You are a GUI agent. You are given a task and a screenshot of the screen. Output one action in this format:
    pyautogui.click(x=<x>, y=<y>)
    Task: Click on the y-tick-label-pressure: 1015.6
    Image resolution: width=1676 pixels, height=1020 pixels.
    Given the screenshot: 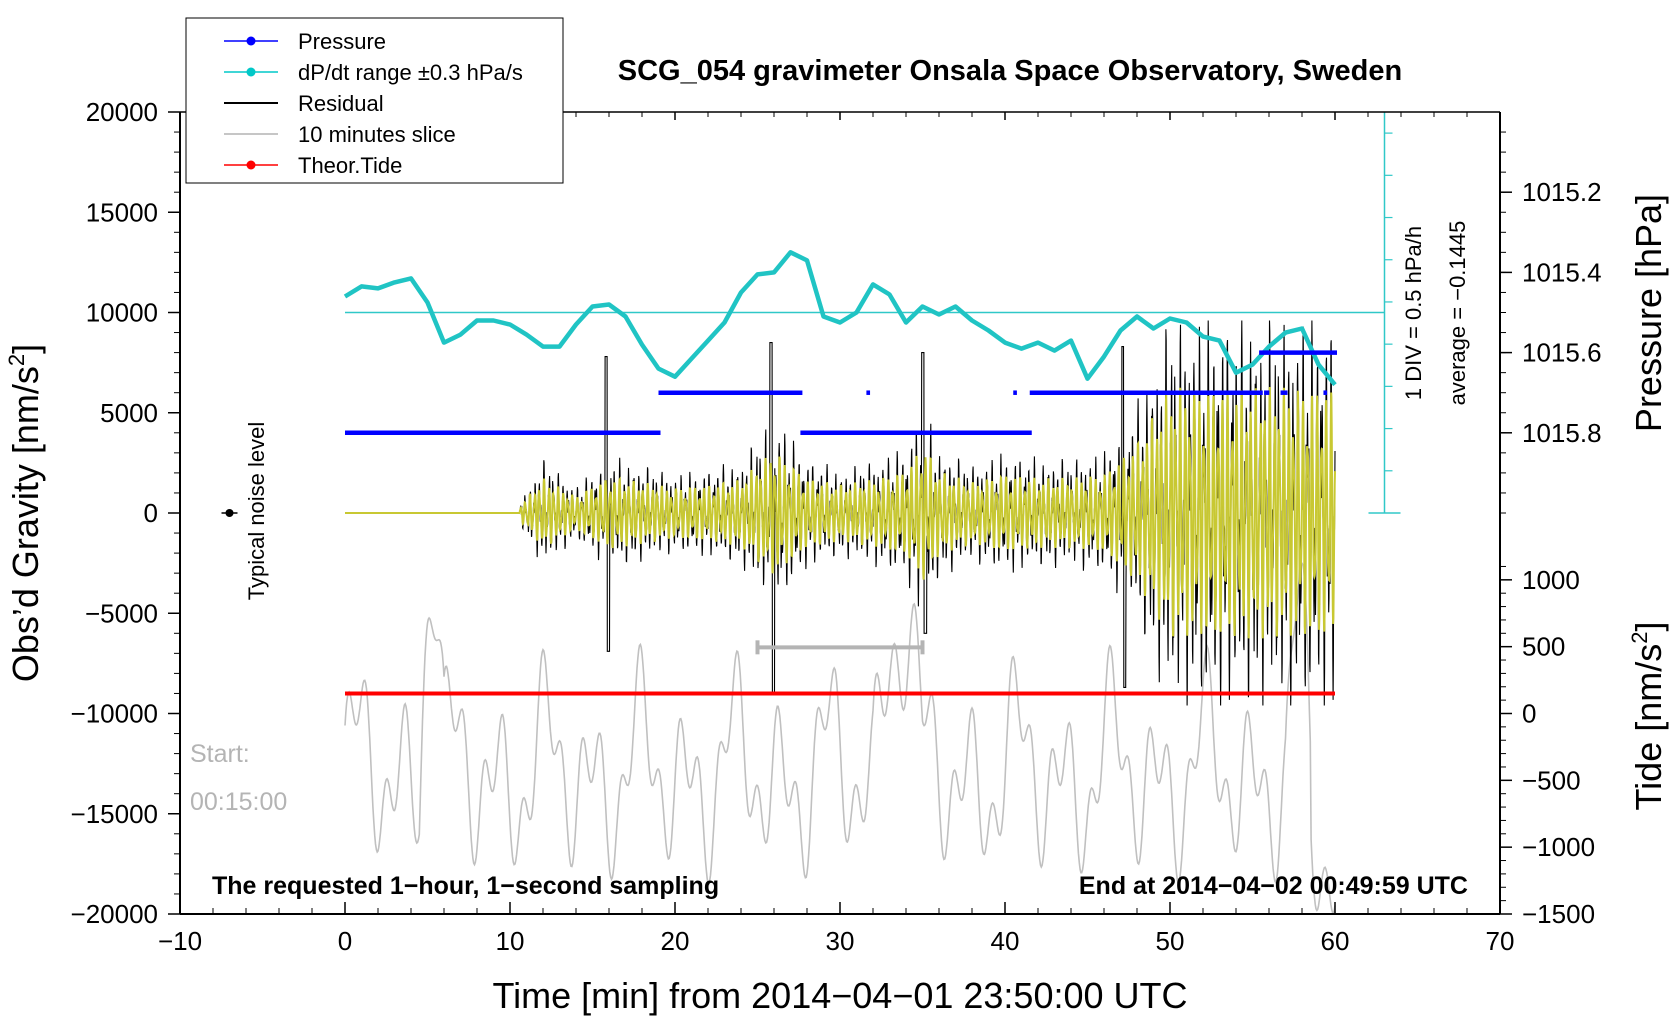 What is the action you would take?
    pyautogui.click(x=1562, y=353)
    